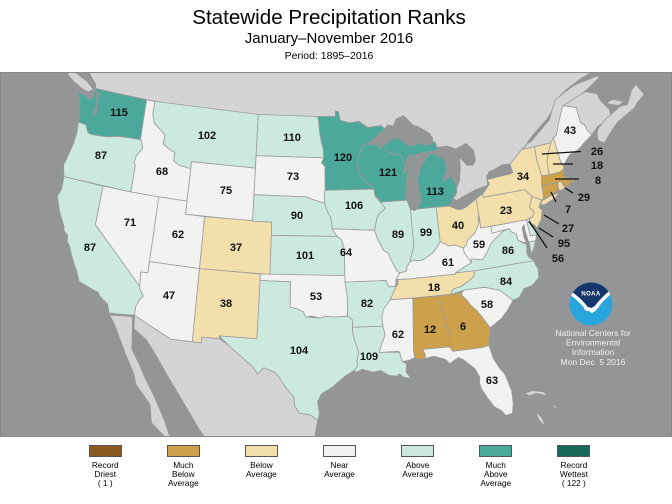  I want to click on svg-text: 102, so click(207, 136).